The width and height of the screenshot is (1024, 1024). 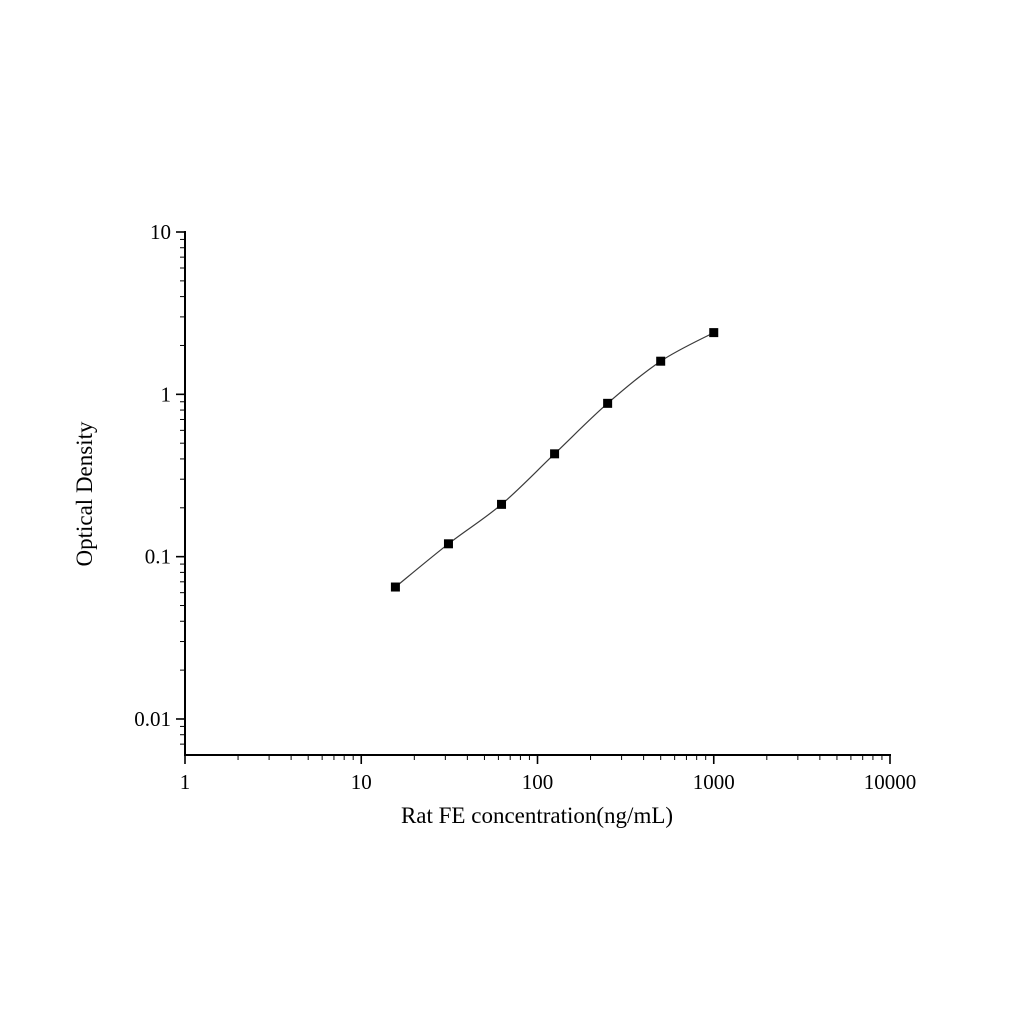 What do you see at coordinates (185, 782) in the screenshot?
I see `x-tick-label: 1` at bounding box center [185, 782].